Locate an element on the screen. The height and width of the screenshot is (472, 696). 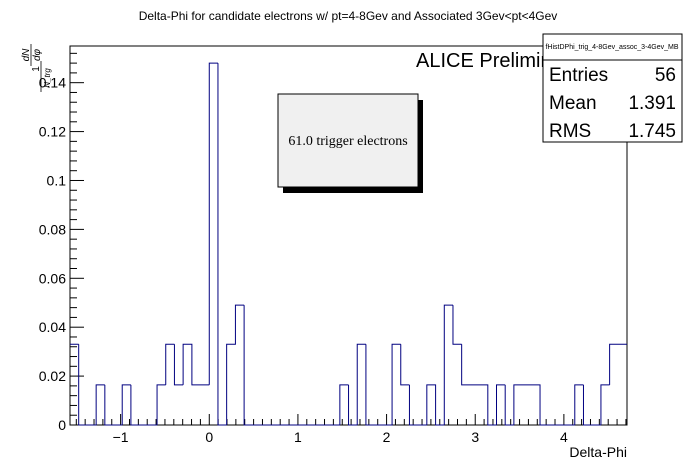
stats-entries-value: 56 is located at coordinates (665, 75).